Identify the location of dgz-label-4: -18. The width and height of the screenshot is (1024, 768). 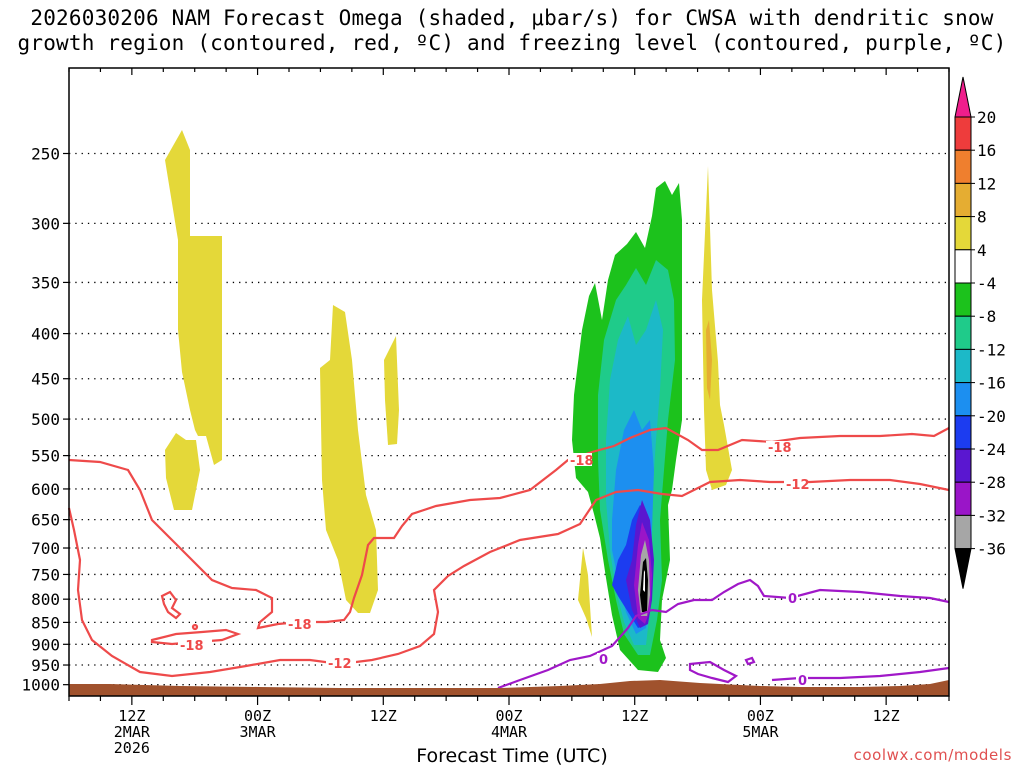
(300, 625).